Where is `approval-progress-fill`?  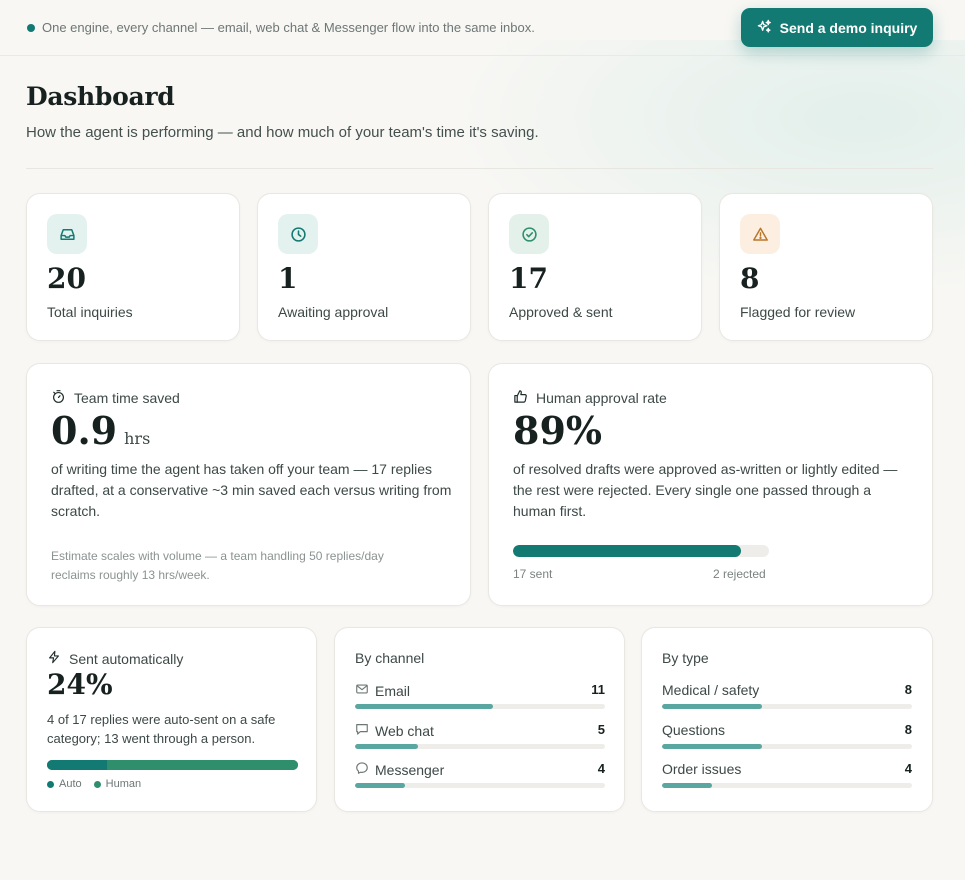 approval-progress-fill is located at coordinates (627, 551).